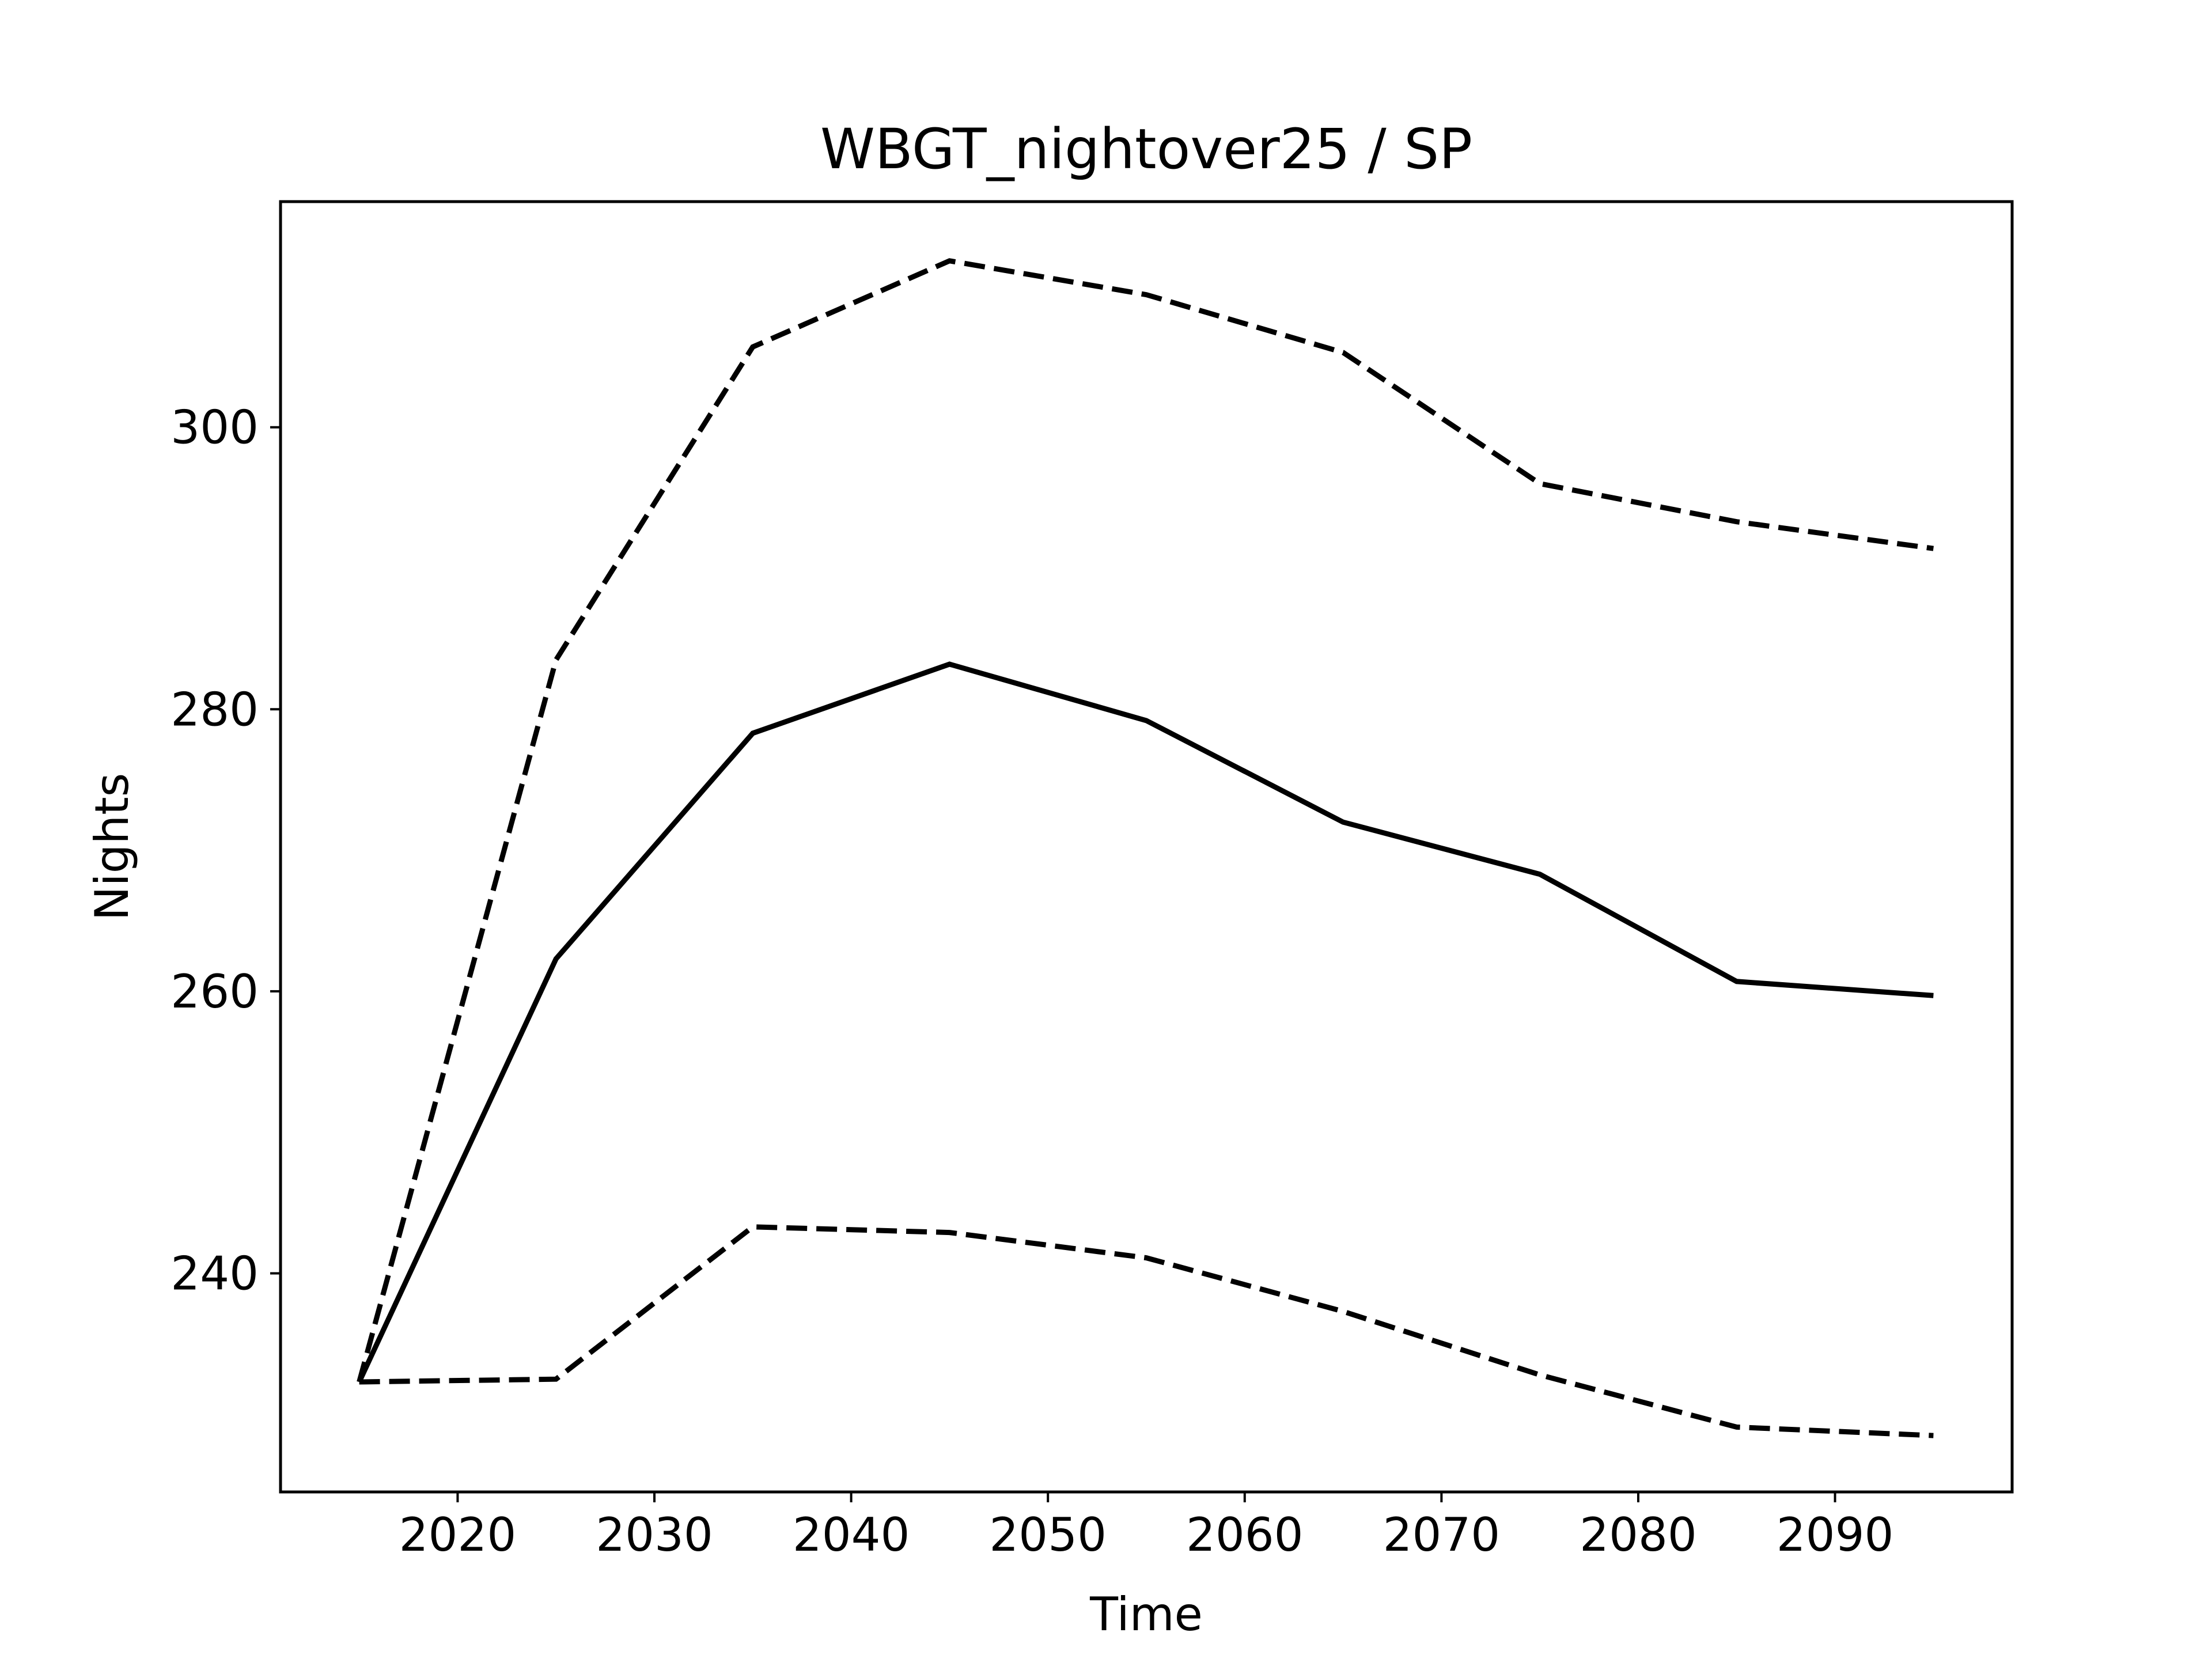 This screenshot has height=1659, width=2212. Describe the element at coordinates (654, 1535) in the screenshot. I see `x-tick-label: 2030` at that location.